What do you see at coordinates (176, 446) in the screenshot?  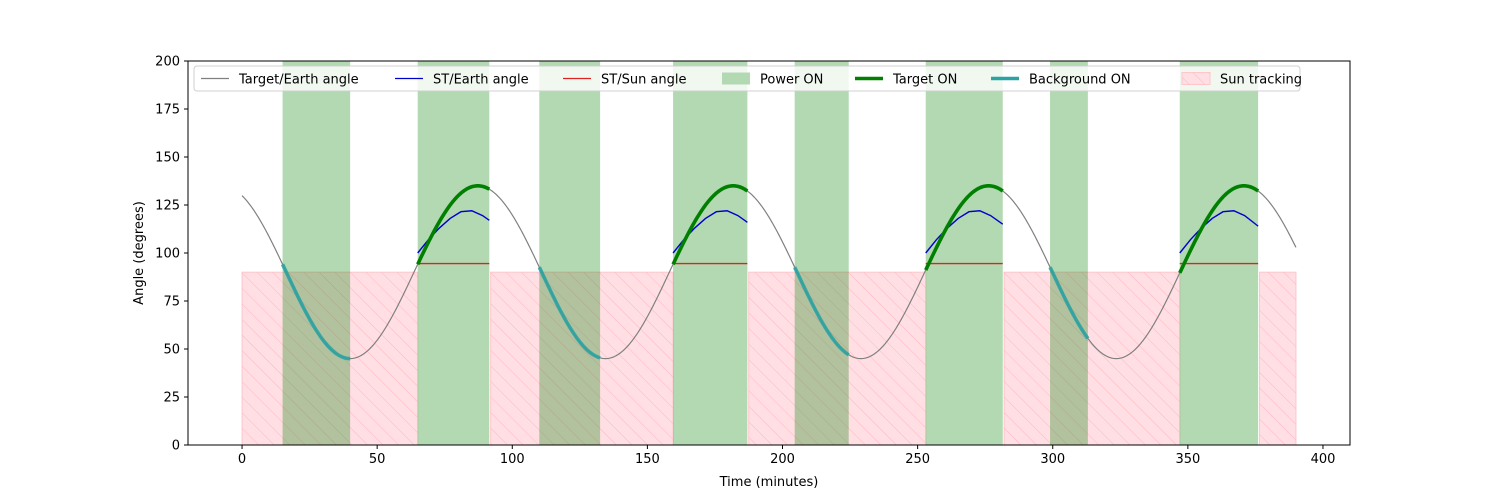 I see `y-tick-label: 0` at bounding box center [176, 446].